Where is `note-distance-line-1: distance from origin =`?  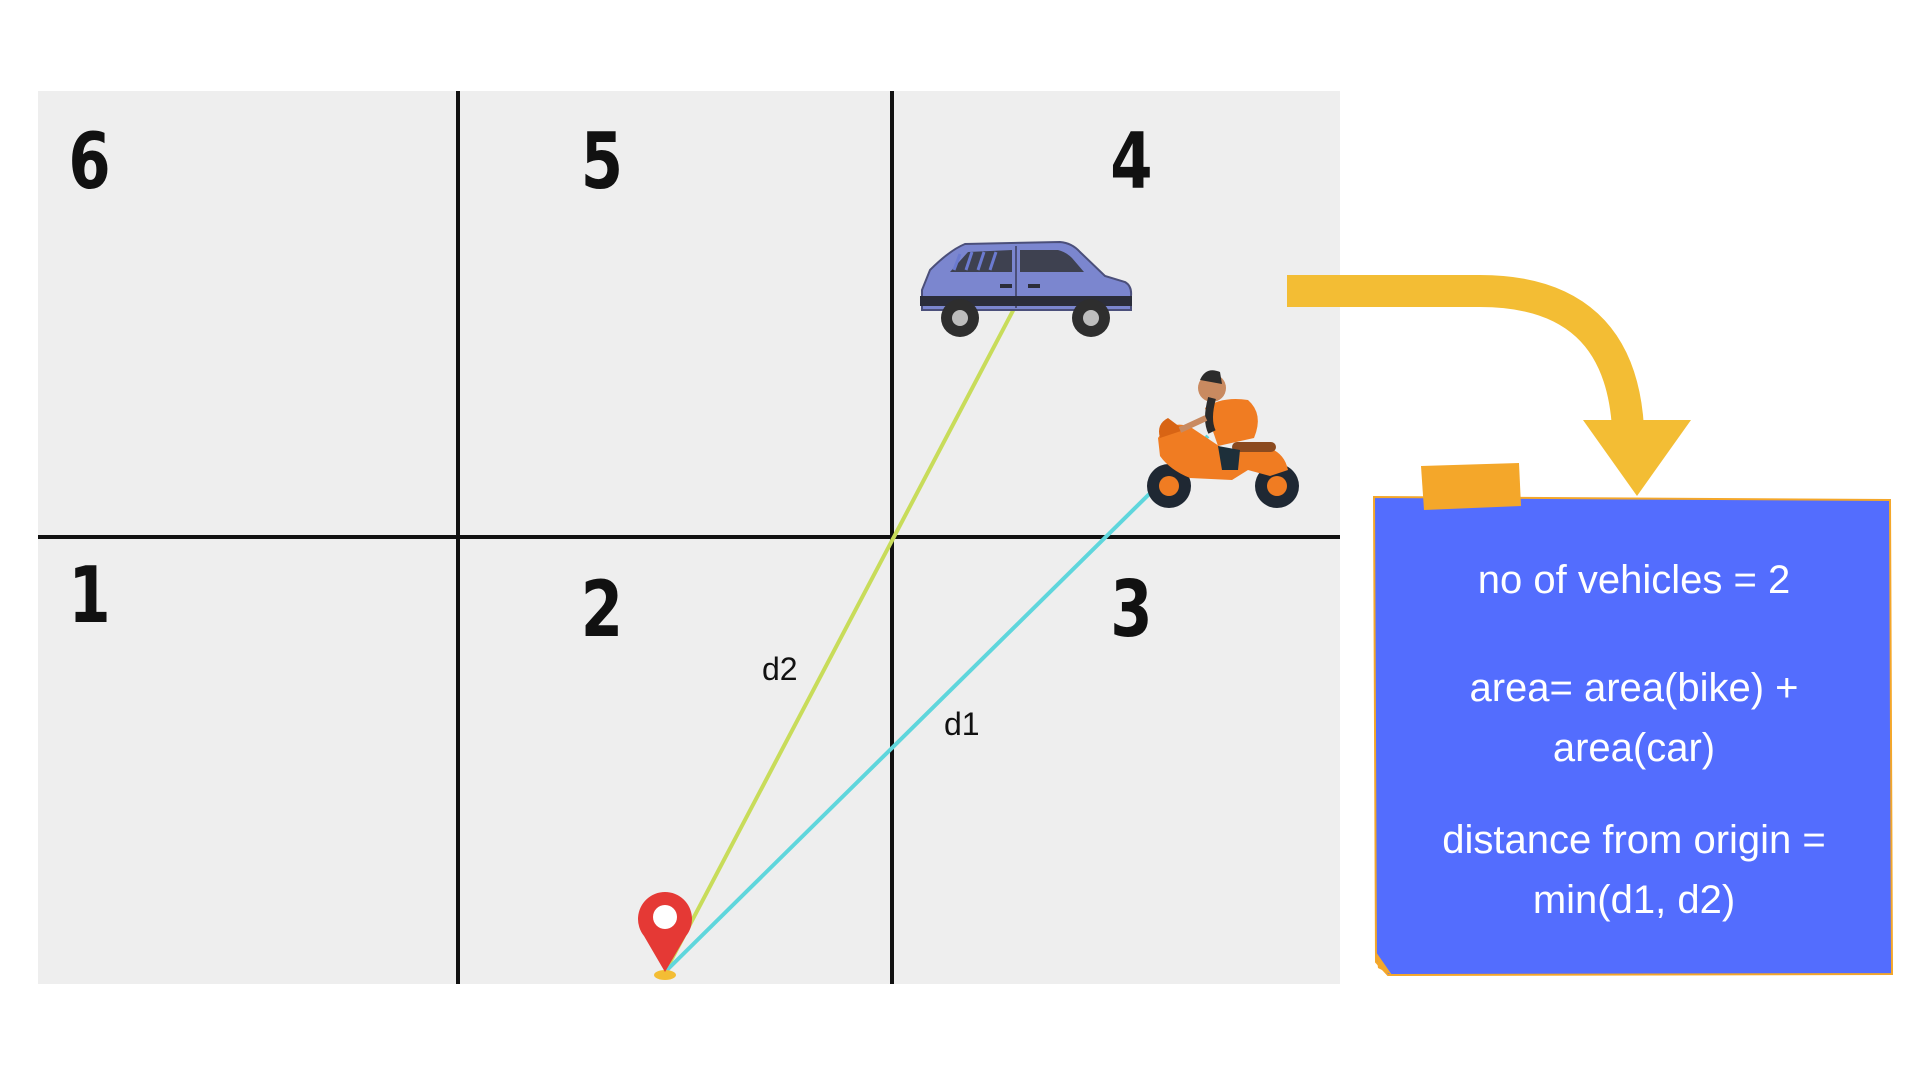
note-distance-line-1: distance from origin = is located at coordinates (1634, 840).